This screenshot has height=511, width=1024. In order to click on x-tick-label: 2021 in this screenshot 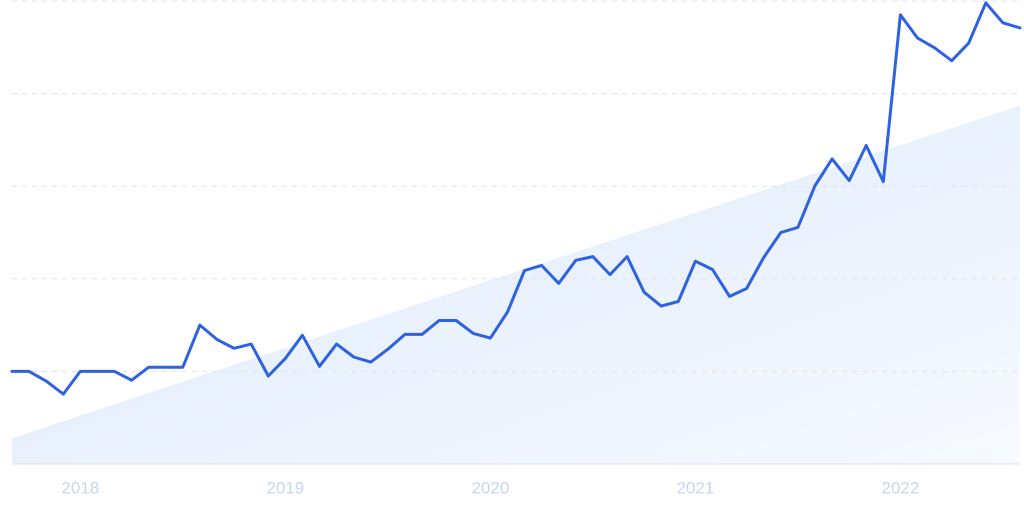, I will do `click(695, 487)`.